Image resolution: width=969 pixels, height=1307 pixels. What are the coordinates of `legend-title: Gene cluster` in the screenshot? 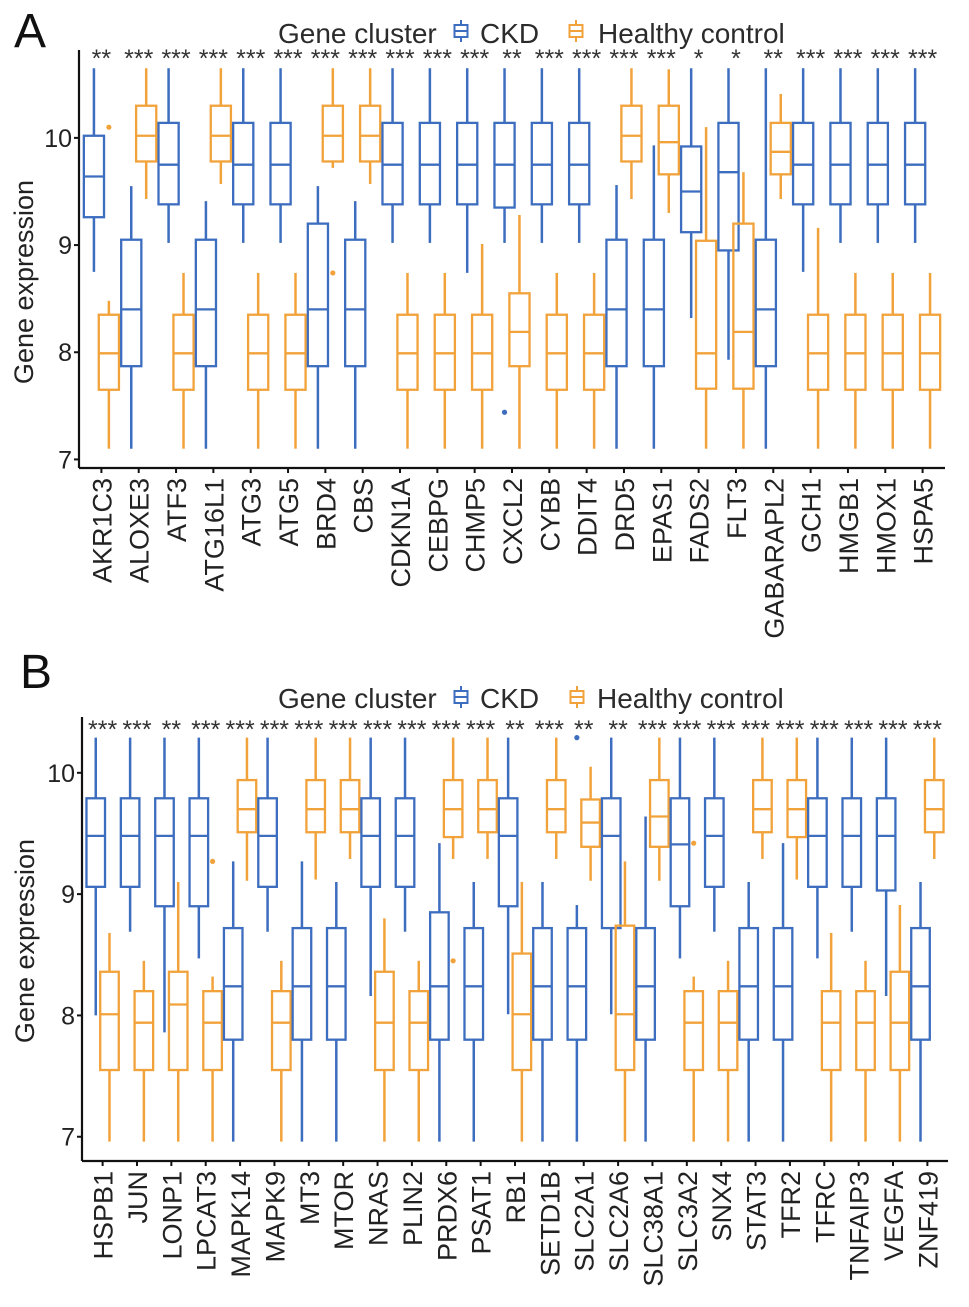 It's located at (357, 33).